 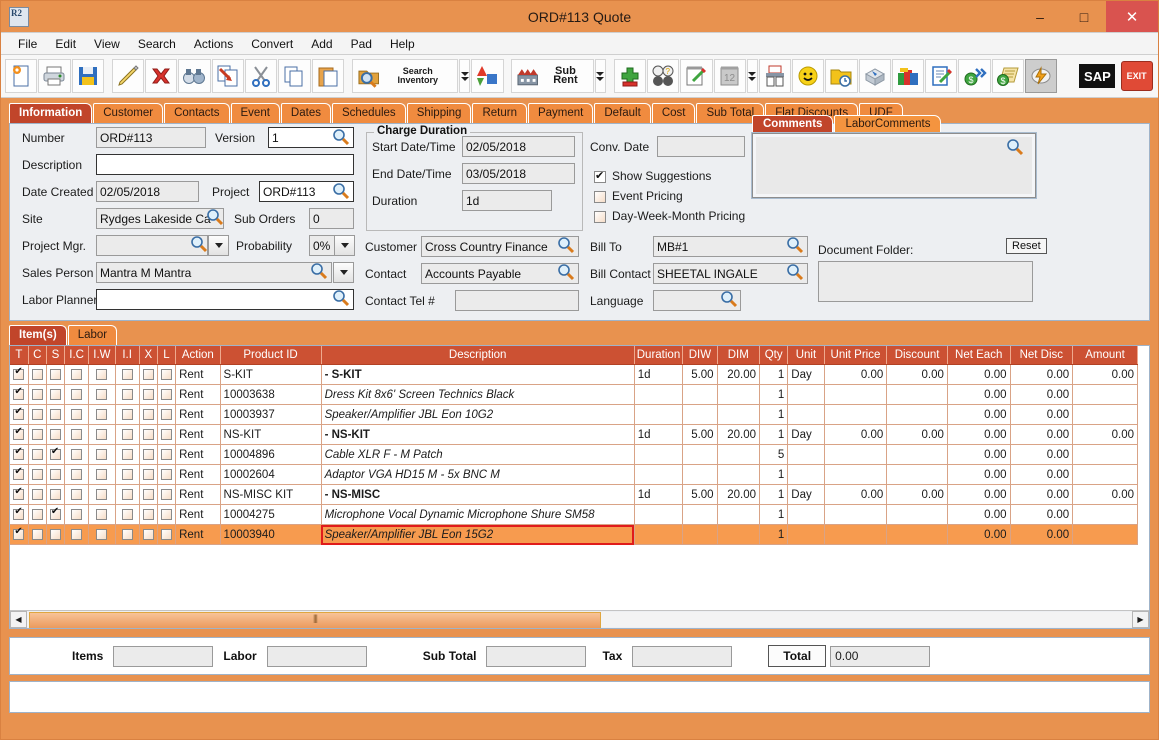 What do you see at coordinates (218, 245) in the screenshot?
I see `project-mgr-dropdown` at bounding box center [218, 245].